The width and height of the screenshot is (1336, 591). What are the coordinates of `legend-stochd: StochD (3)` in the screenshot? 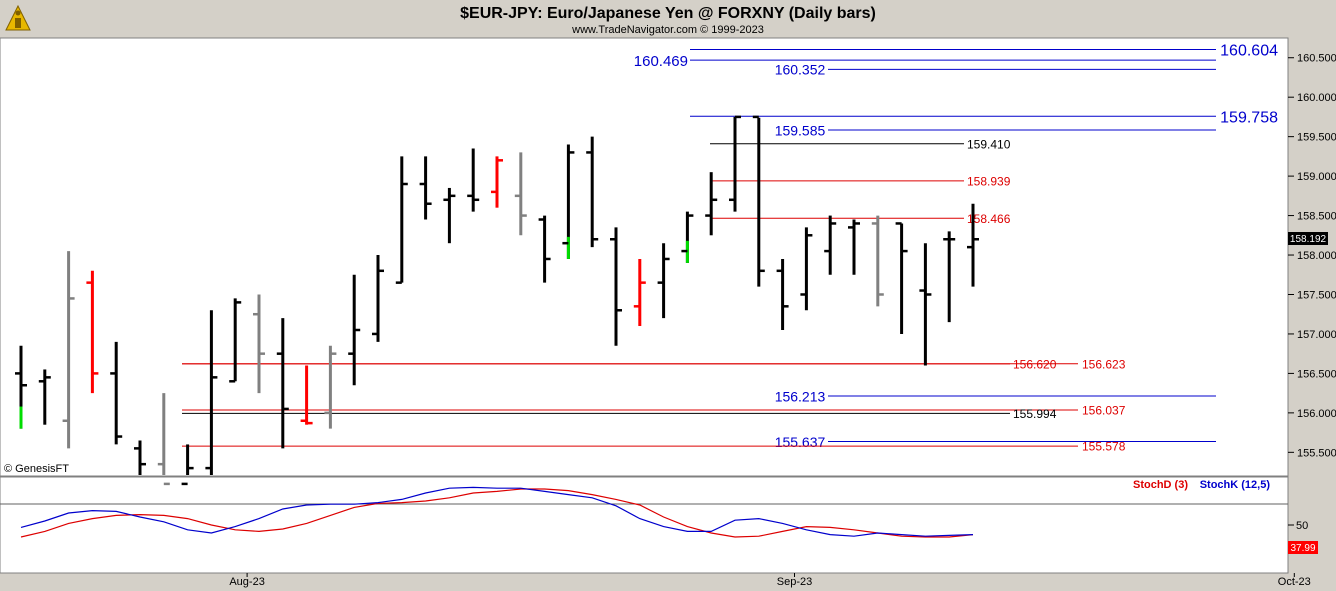 It's located at (1160, 485).